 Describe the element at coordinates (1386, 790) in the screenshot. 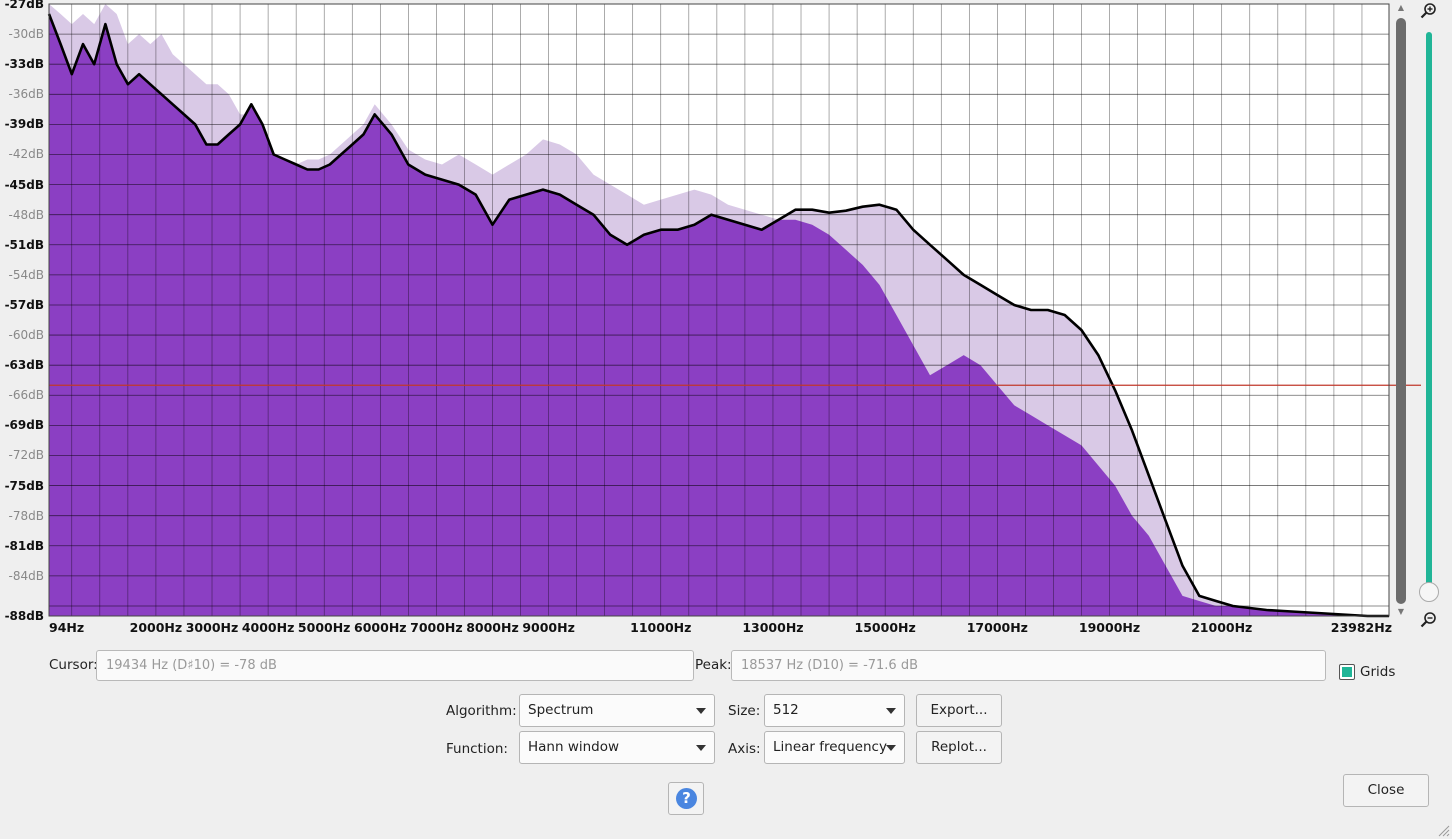

I see `close-button: Close` at that location.